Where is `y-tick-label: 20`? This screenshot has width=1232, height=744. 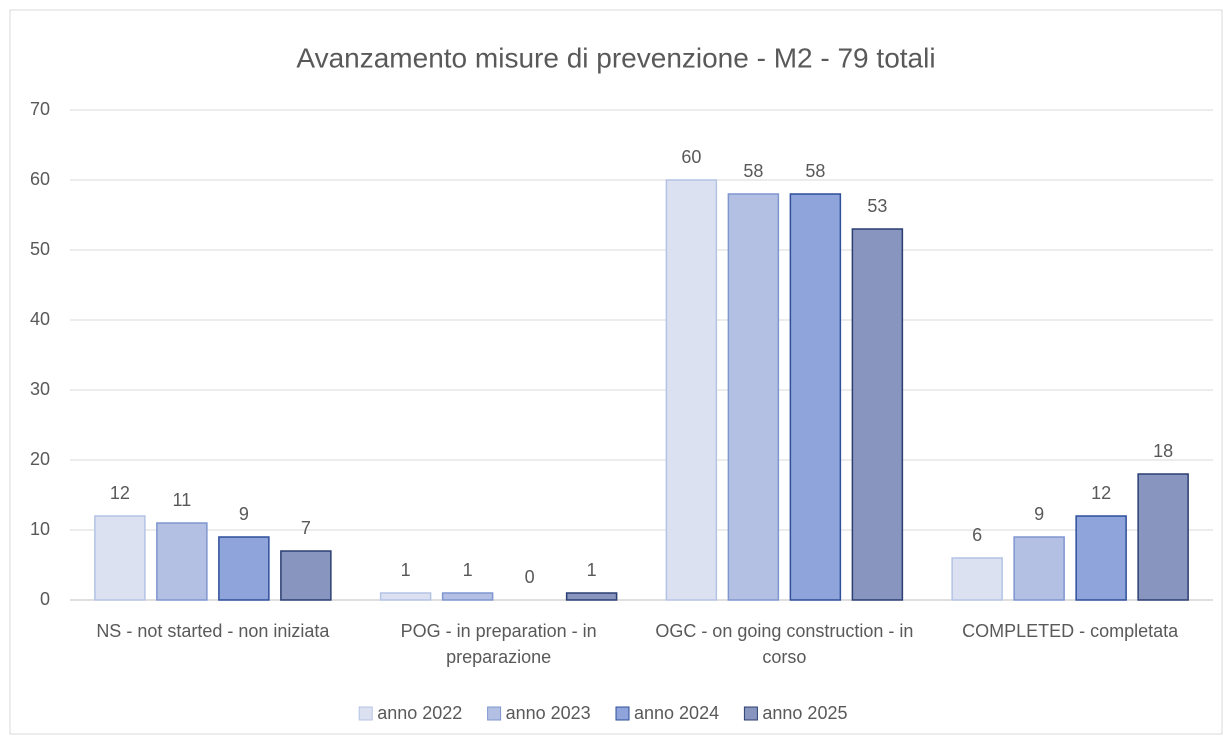
y-tick-label: 20 is located at coordinates (40, 459).